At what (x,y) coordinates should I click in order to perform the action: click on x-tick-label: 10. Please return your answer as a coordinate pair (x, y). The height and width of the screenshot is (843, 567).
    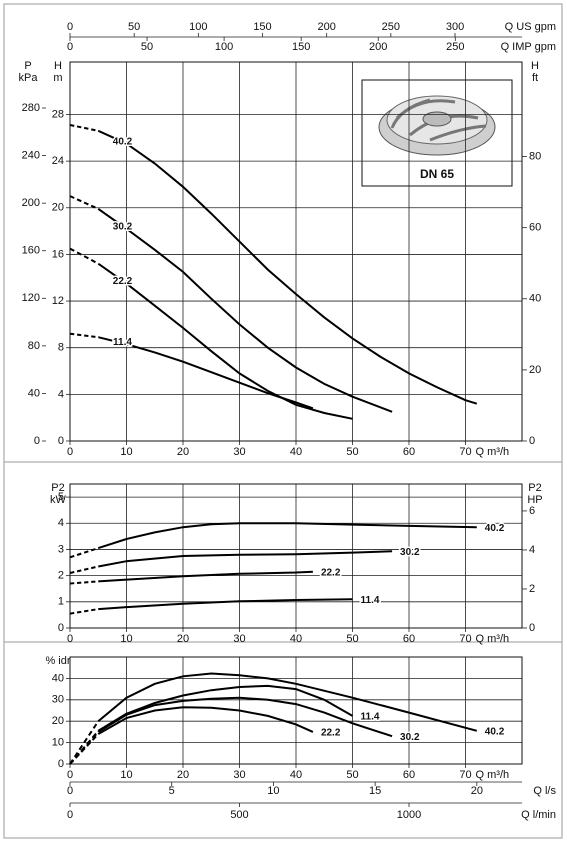
    Looking at the image, I should click on (126, 639).